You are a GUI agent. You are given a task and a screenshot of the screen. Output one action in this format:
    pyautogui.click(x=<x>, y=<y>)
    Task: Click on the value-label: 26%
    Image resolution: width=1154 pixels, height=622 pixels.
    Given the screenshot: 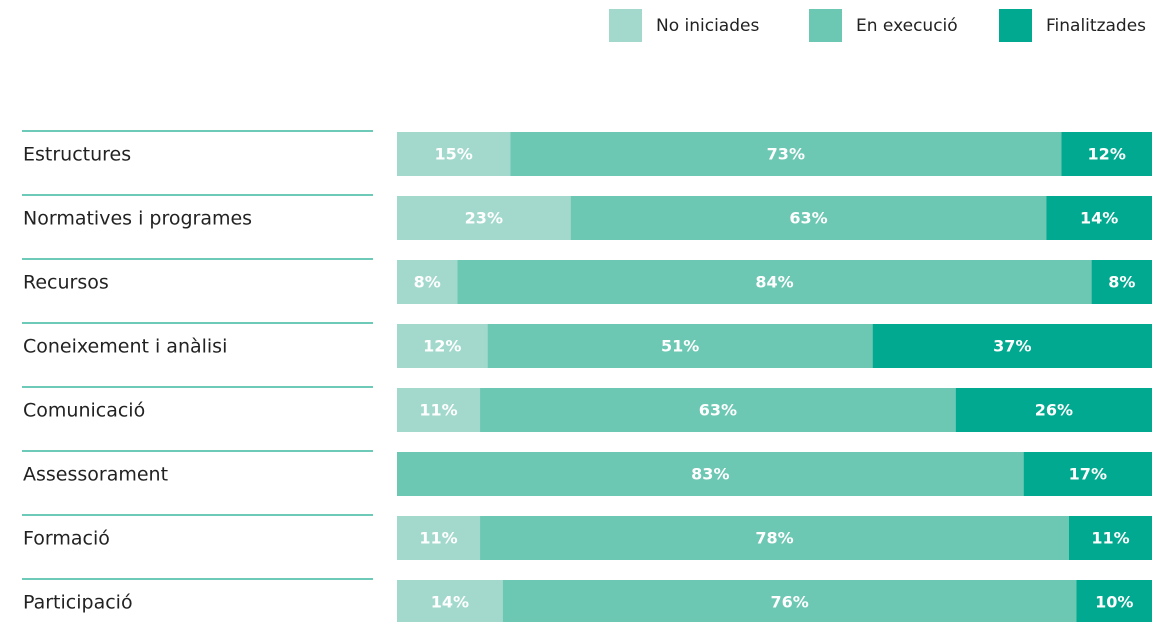 What is the action you would take?
    pyautogui.click(x=1054, y=410)
    